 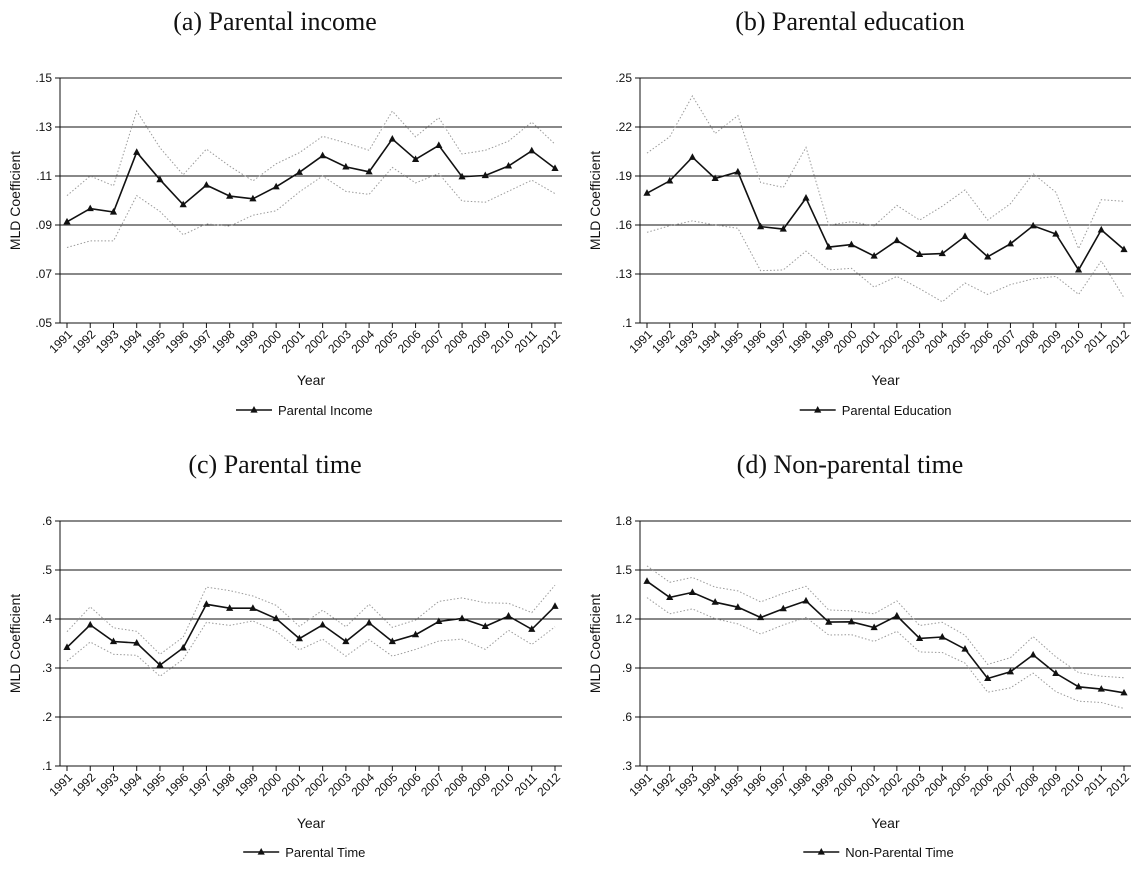 What do you see at coordinates (623, 225) in the screenshot?
I see `y-tick-label: .16` at bounding box center [623, 225].